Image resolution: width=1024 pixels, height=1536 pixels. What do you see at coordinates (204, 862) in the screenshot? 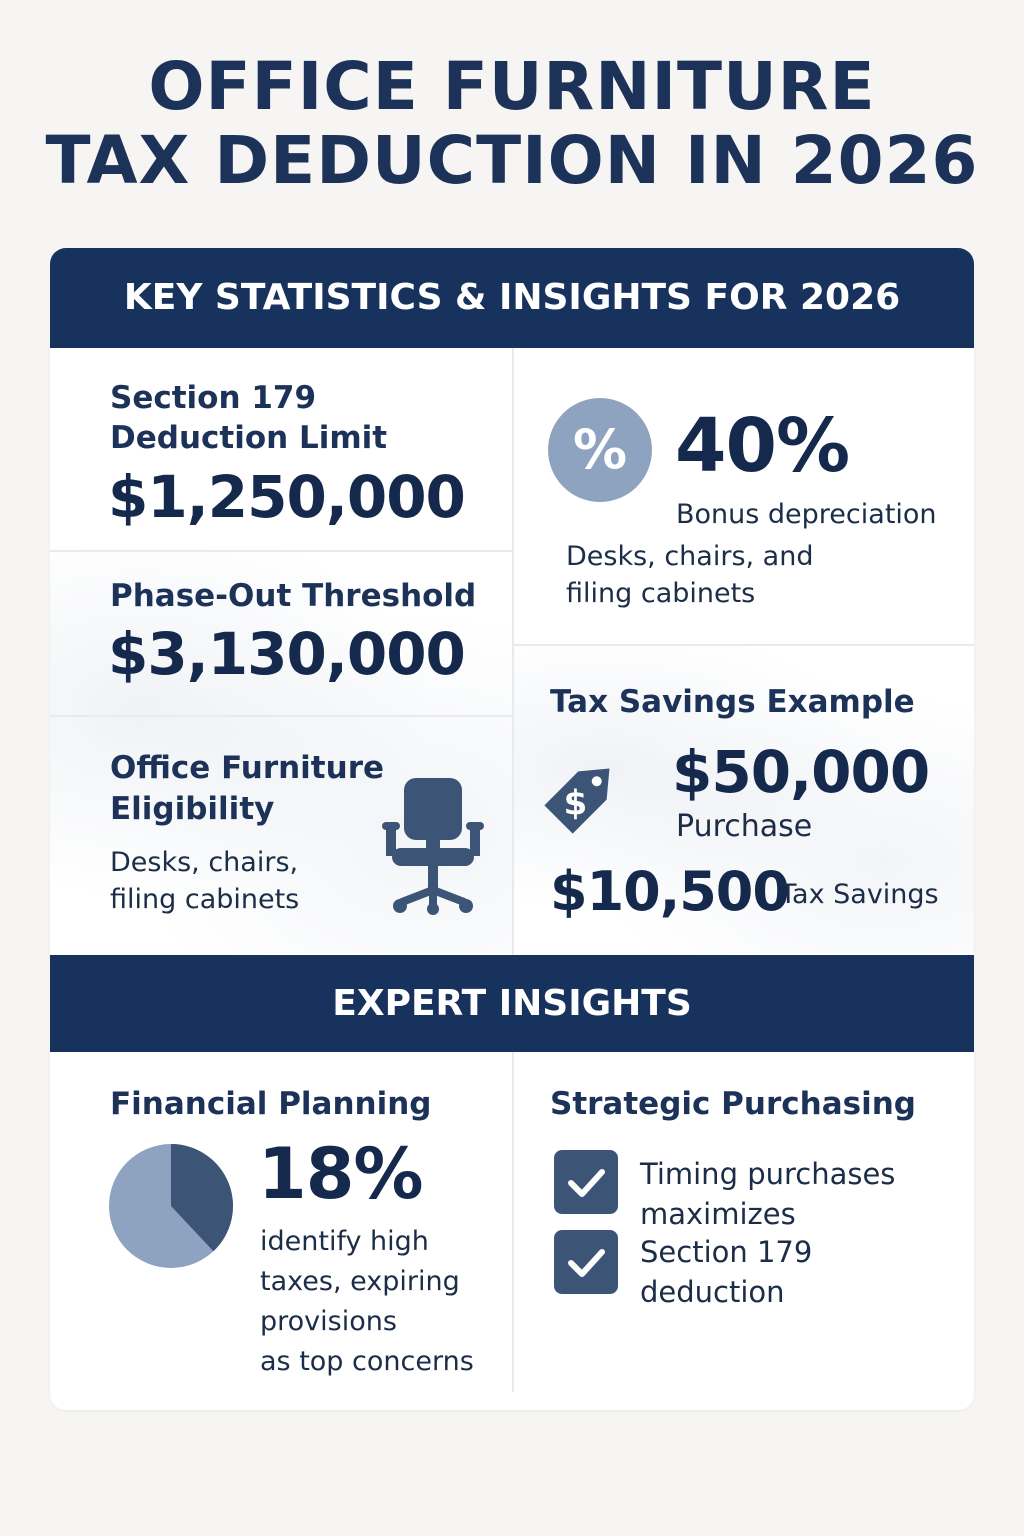
I see `eligibility-desc-line1: Desks, chairs,` at bounding box center [204, 862].